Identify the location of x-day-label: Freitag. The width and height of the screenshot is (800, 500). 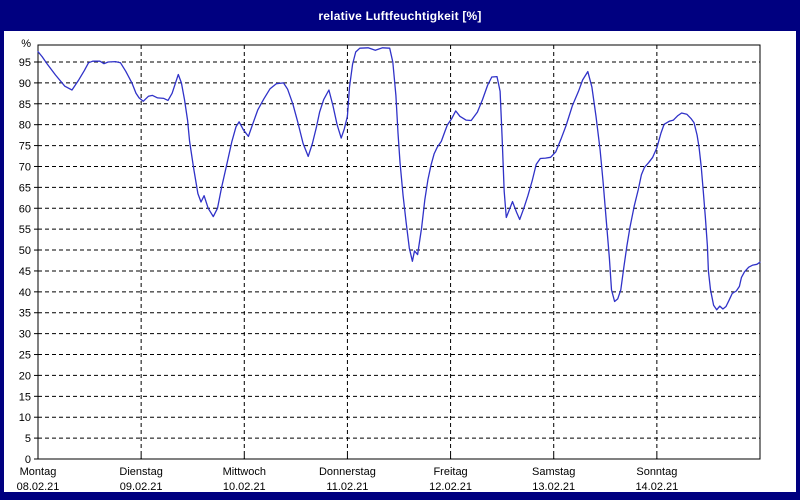
(450, 472).